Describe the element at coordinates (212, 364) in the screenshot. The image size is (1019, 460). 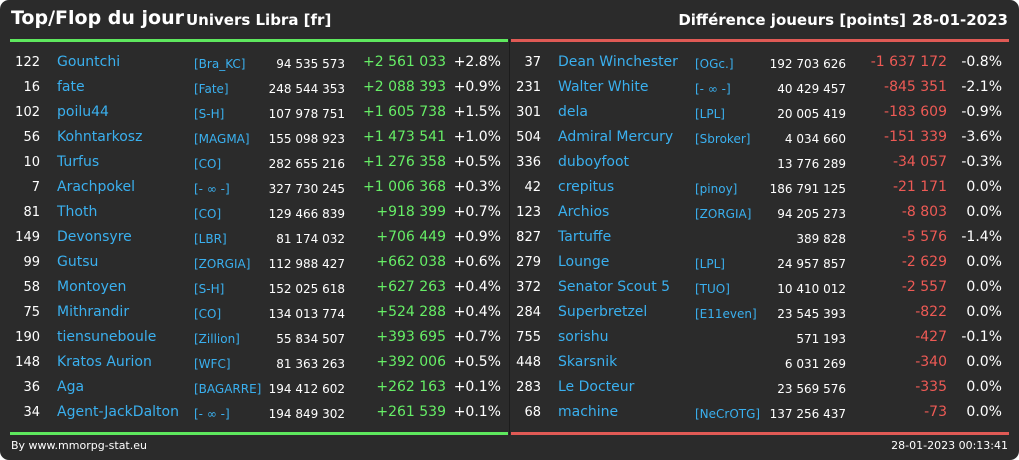
I see `alliance-link: [WFC]` at that location.